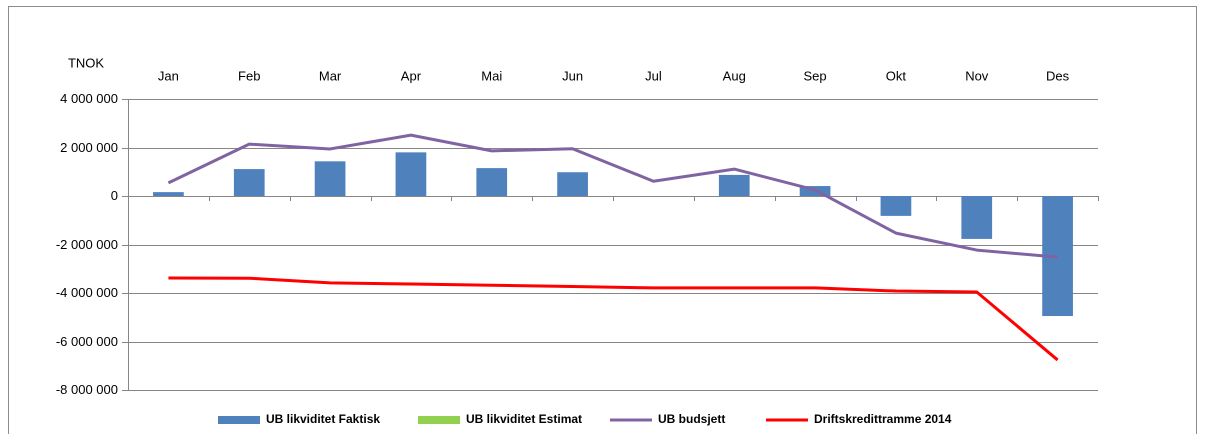 The height and width of the screenshot is (434, 1205). Describe the element at coordinates (87, 292) in the screenshot. I see `y-tick-label: -4 000 000` at that location.